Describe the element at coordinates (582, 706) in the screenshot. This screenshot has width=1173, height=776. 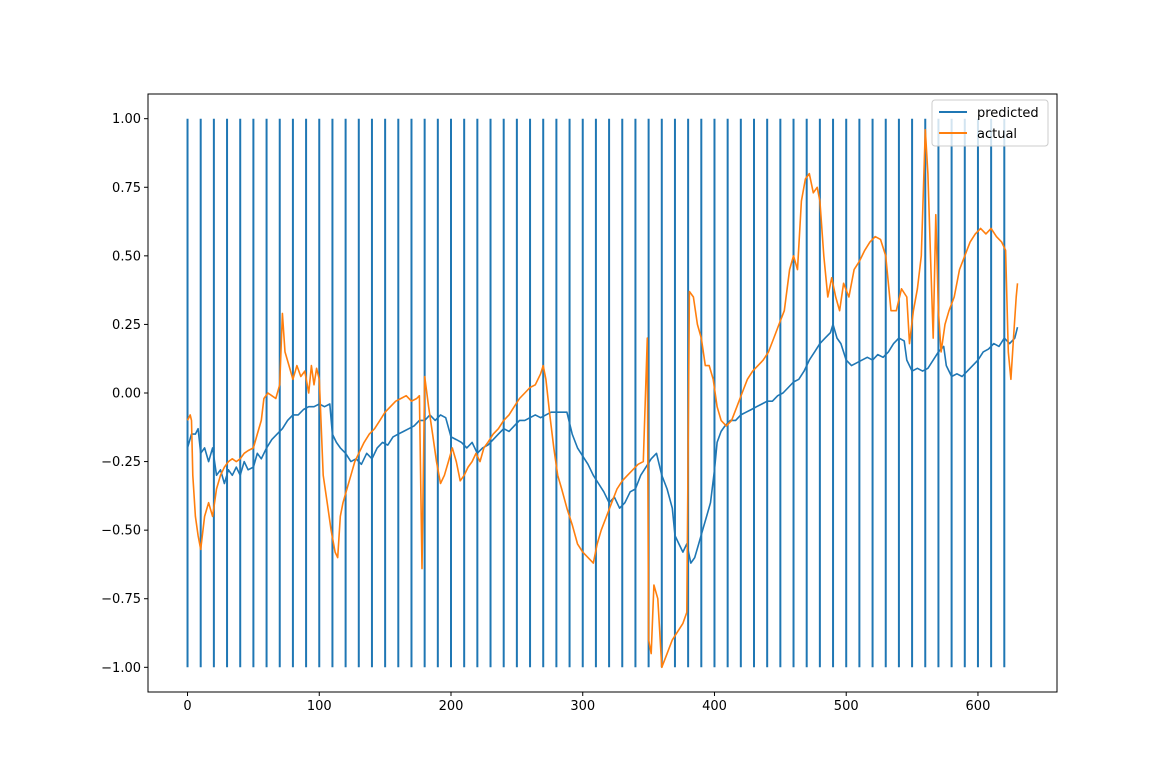
I see `x-tick-label: 300` at that location.